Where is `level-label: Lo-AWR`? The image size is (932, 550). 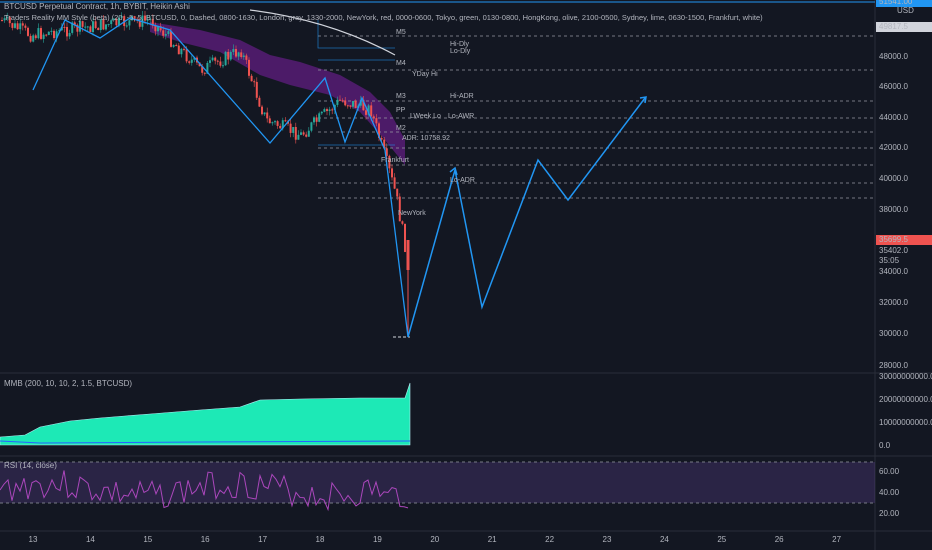
level-label: Lo-AWR is located at coordinates (461, 116).